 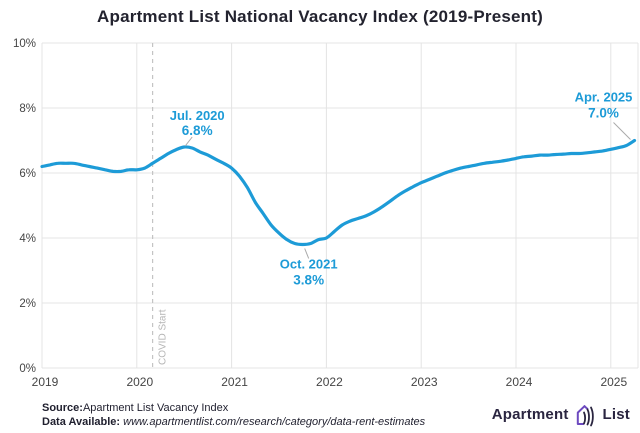 What do you see at coordinates (62, 407) in the screenshot?
I see `source-label: Source:` at bounding box center [62, 407].